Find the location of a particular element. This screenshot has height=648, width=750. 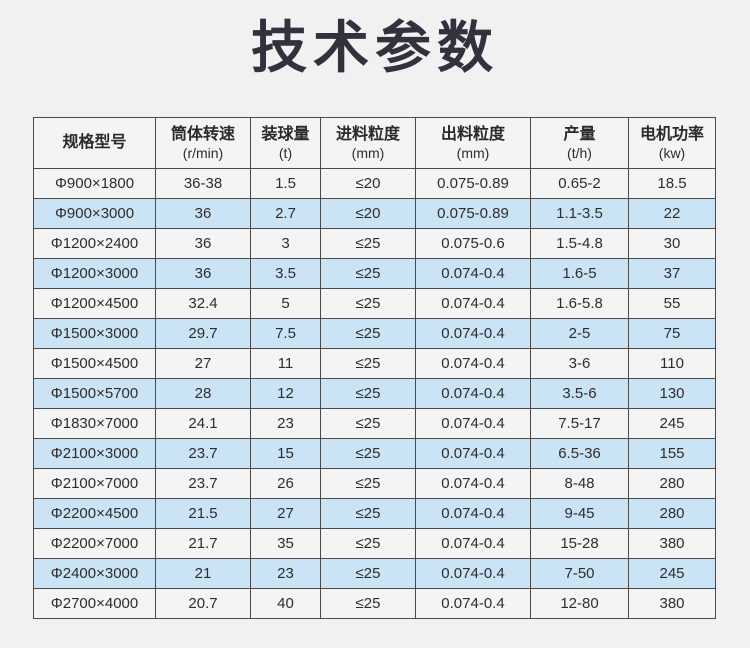

column-header-unit: (kw) is located at coordinates (672, 152).